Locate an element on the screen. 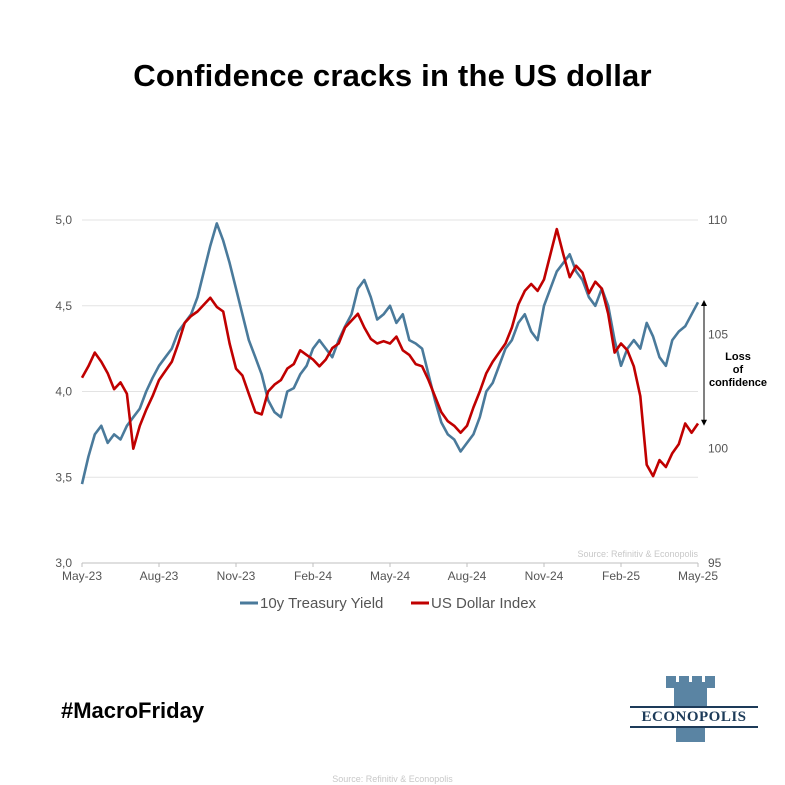  tower-body is located at coordinates (690, 697).